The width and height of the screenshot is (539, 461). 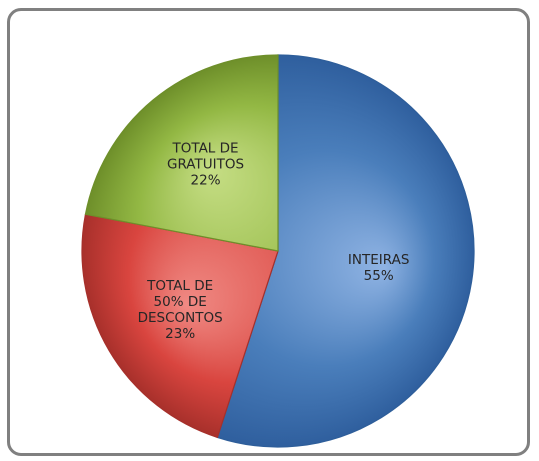 What do you see at coordinates (205, 148) in the screenshot?
I see `slice-label-line-2-0: TOTAL DE` at bounding box center [205, 148].